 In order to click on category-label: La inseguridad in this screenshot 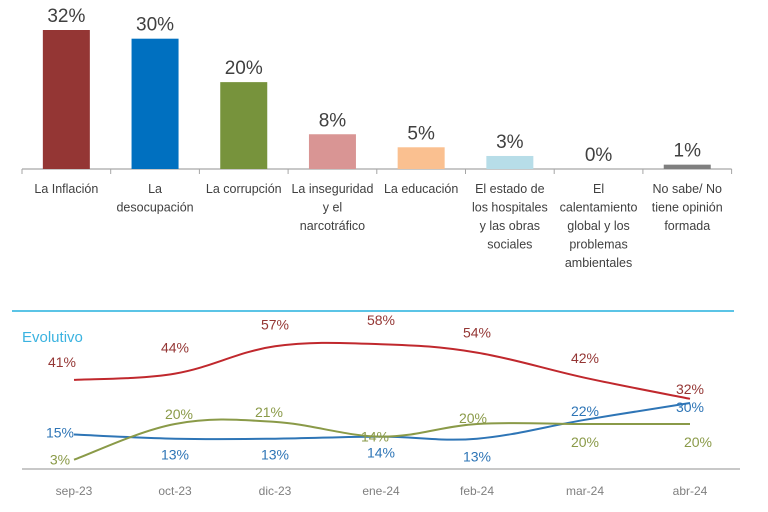, I will do `click(332, 189)`.